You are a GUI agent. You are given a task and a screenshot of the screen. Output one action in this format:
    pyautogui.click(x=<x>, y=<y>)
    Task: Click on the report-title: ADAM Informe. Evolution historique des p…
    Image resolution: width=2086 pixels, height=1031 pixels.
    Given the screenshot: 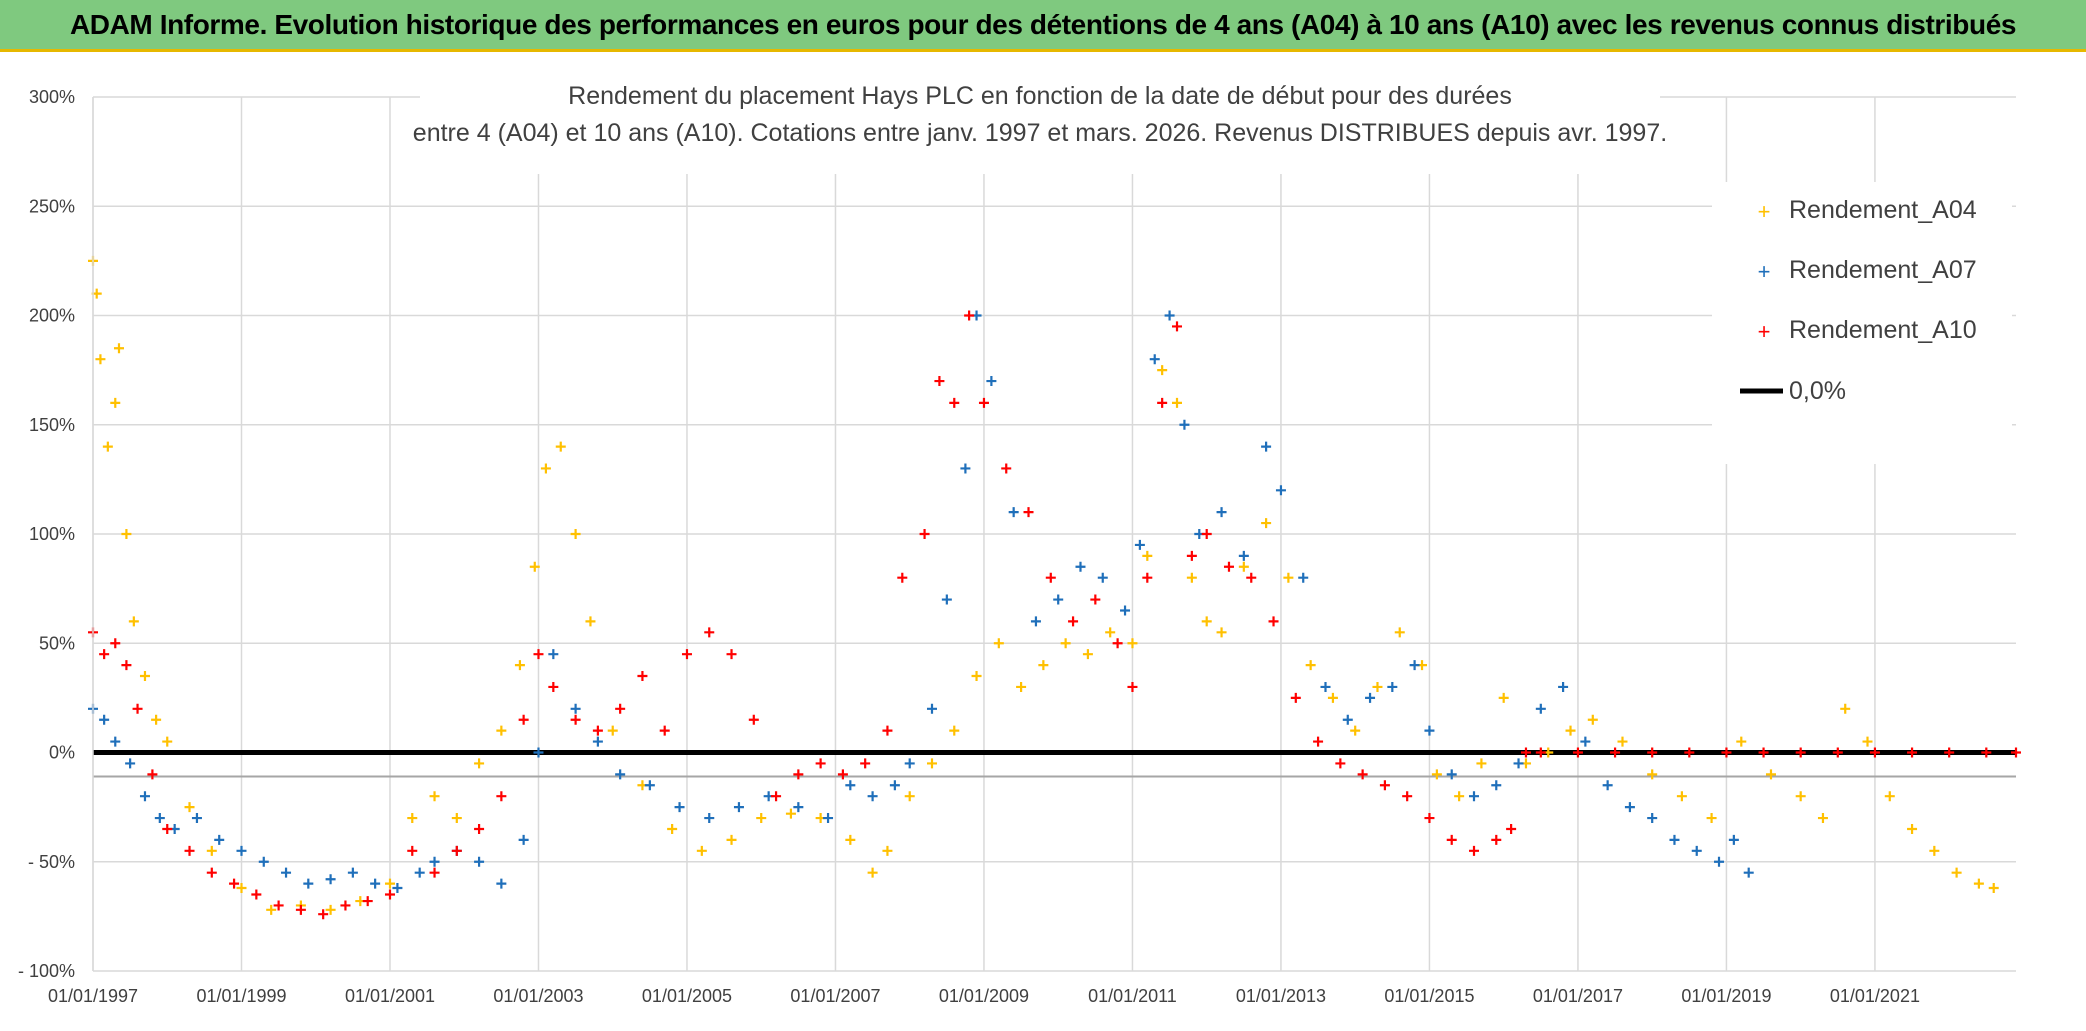 What is the action you would take?
    pyautogui.click(x=1043, y=24)
    